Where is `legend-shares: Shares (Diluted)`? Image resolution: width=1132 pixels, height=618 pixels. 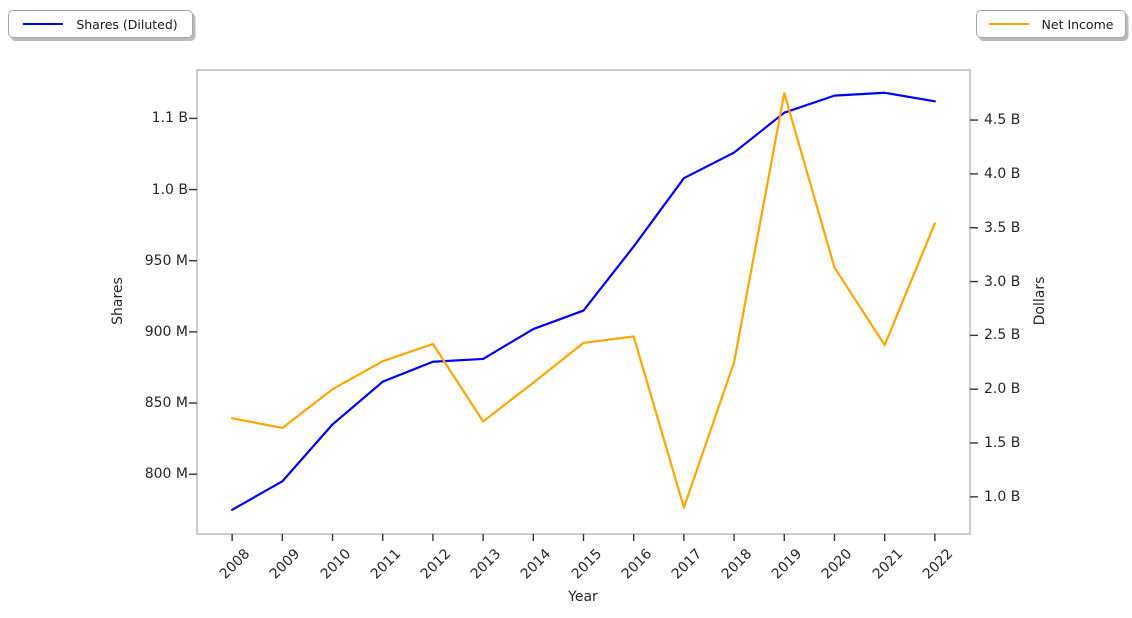 legend-shares: Shares (Diluted) is located at coordinates (100, 24).